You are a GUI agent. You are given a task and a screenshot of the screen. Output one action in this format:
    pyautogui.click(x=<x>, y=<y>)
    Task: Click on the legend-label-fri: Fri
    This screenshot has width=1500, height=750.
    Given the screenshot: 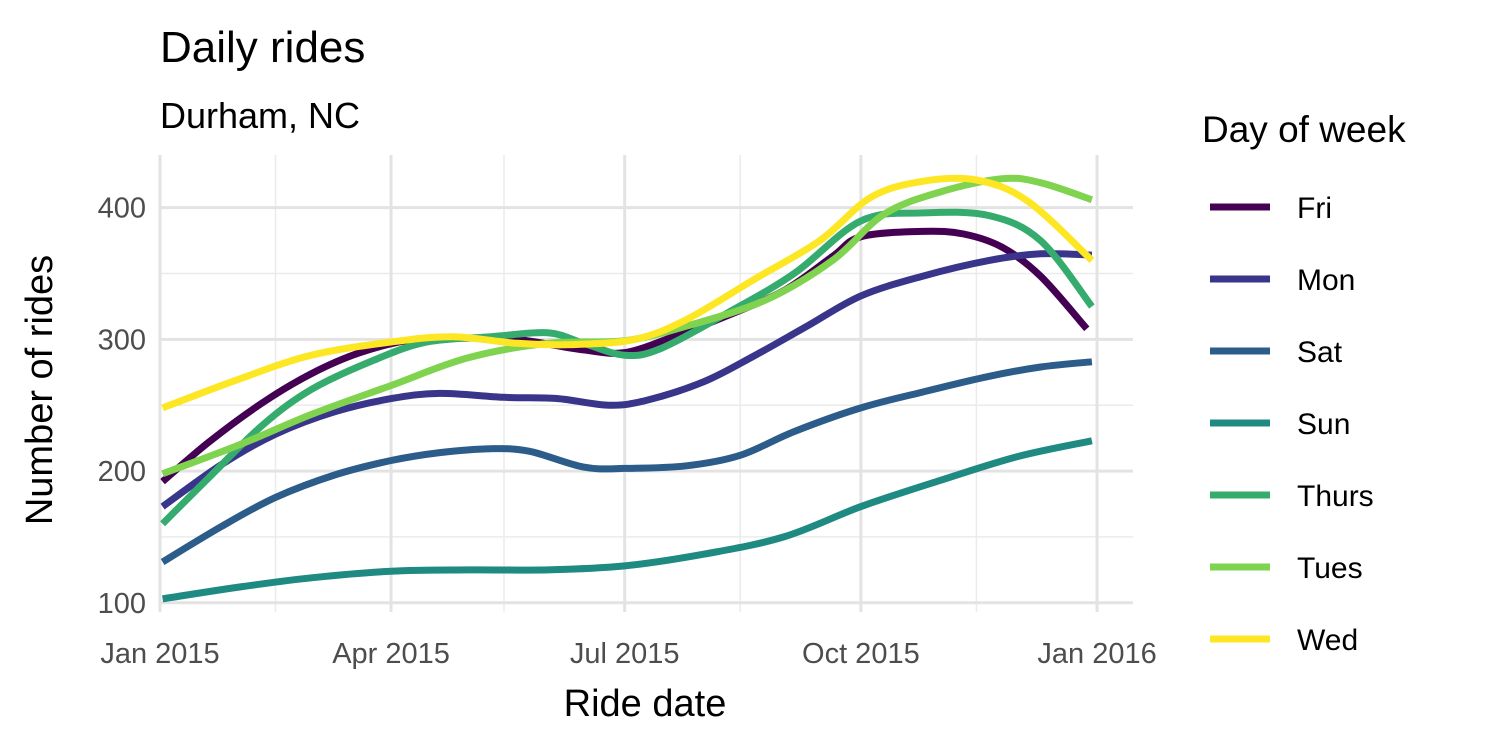 What is the action you would take?
    pyautogui.click(x=1314, y=208)
    